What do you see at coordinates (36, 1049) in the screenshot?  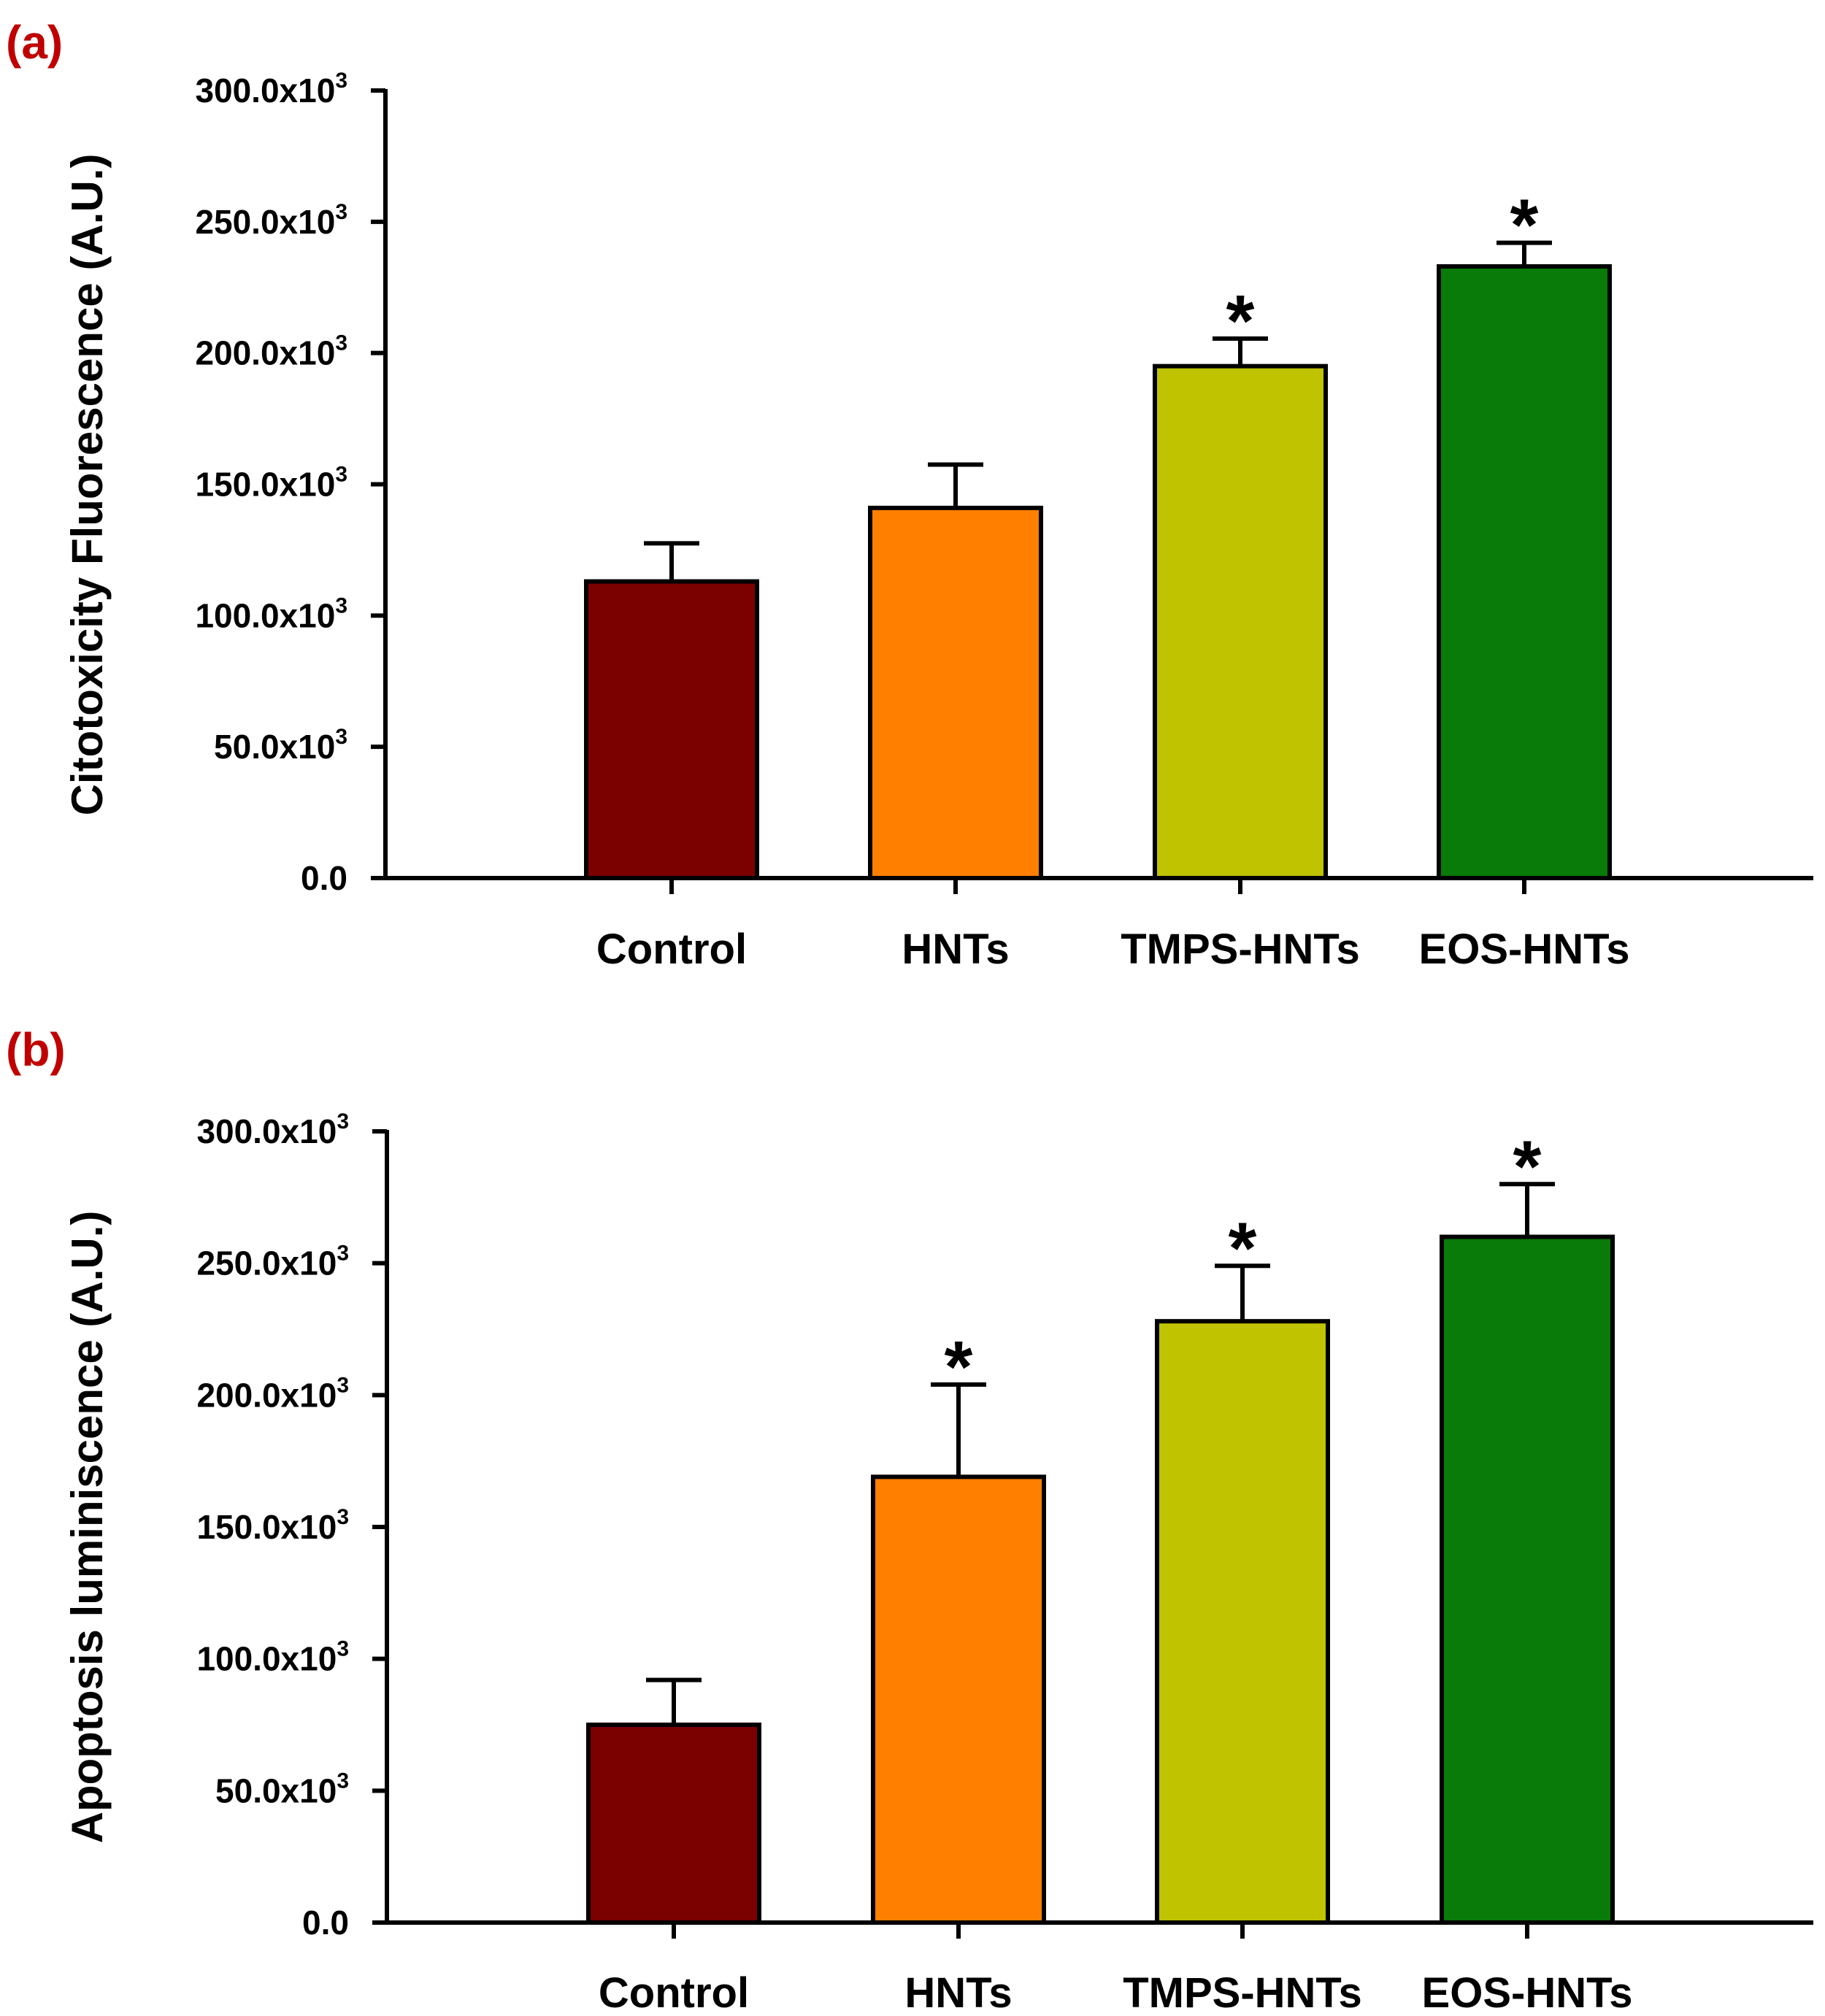 I see `panel-label: (b)` at bounding box center [36, 1049].